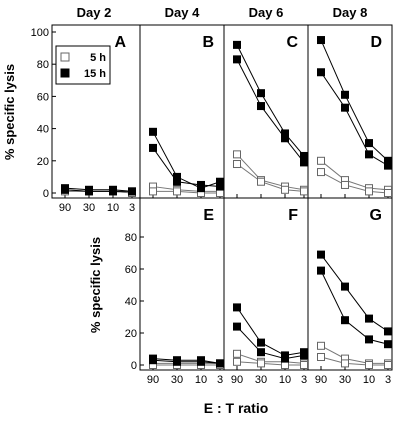  Describe the element at coordinates (236, 408) in the screenshot. I see `x-axis-title: E : T ratio` at that location.